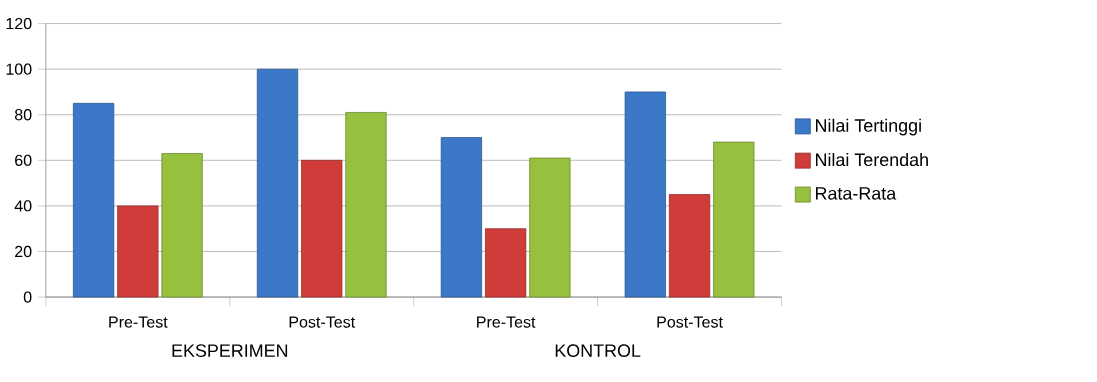 The width and height of the screenshot is (1097, 382). Describe the element at coordinates (27, 297) in the screenshot. I see `y-tick-label: 0` at that location.